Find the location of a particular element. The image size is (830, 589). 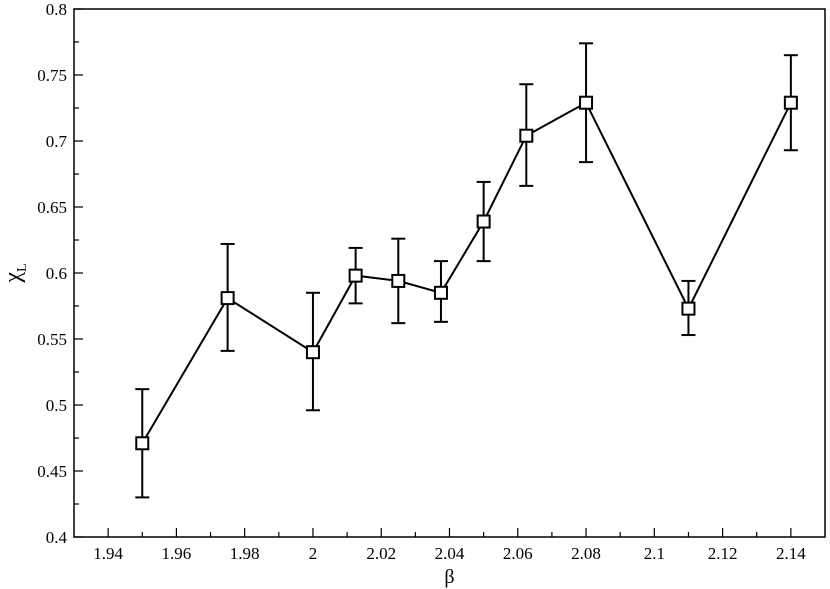

x-tick-label: 1.96 is located at coordinates (177, 553).